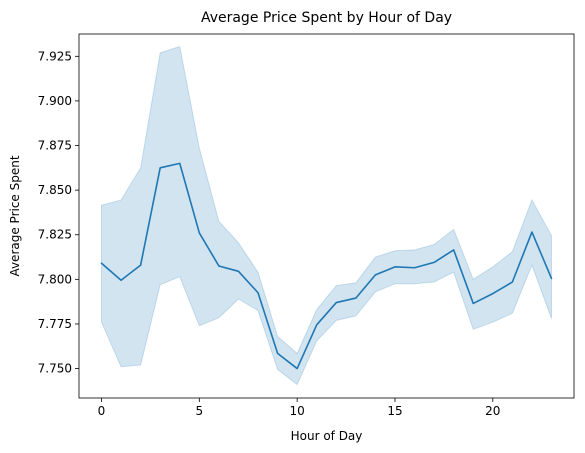 This screenshot has width=585, height=453. Describe the element at coordinates (492, 411) in the screenshot. I see `x-tick-label: 20` at that location.